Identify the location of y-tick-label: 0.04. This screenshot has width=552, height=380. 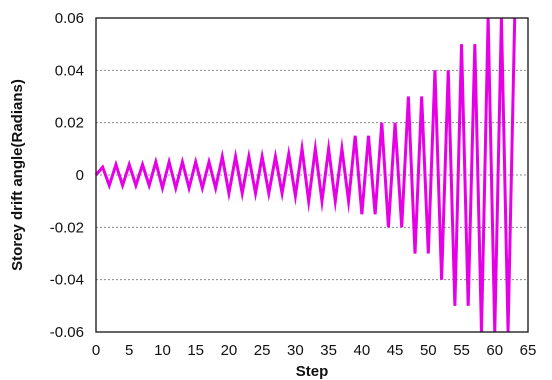
(69, 70).